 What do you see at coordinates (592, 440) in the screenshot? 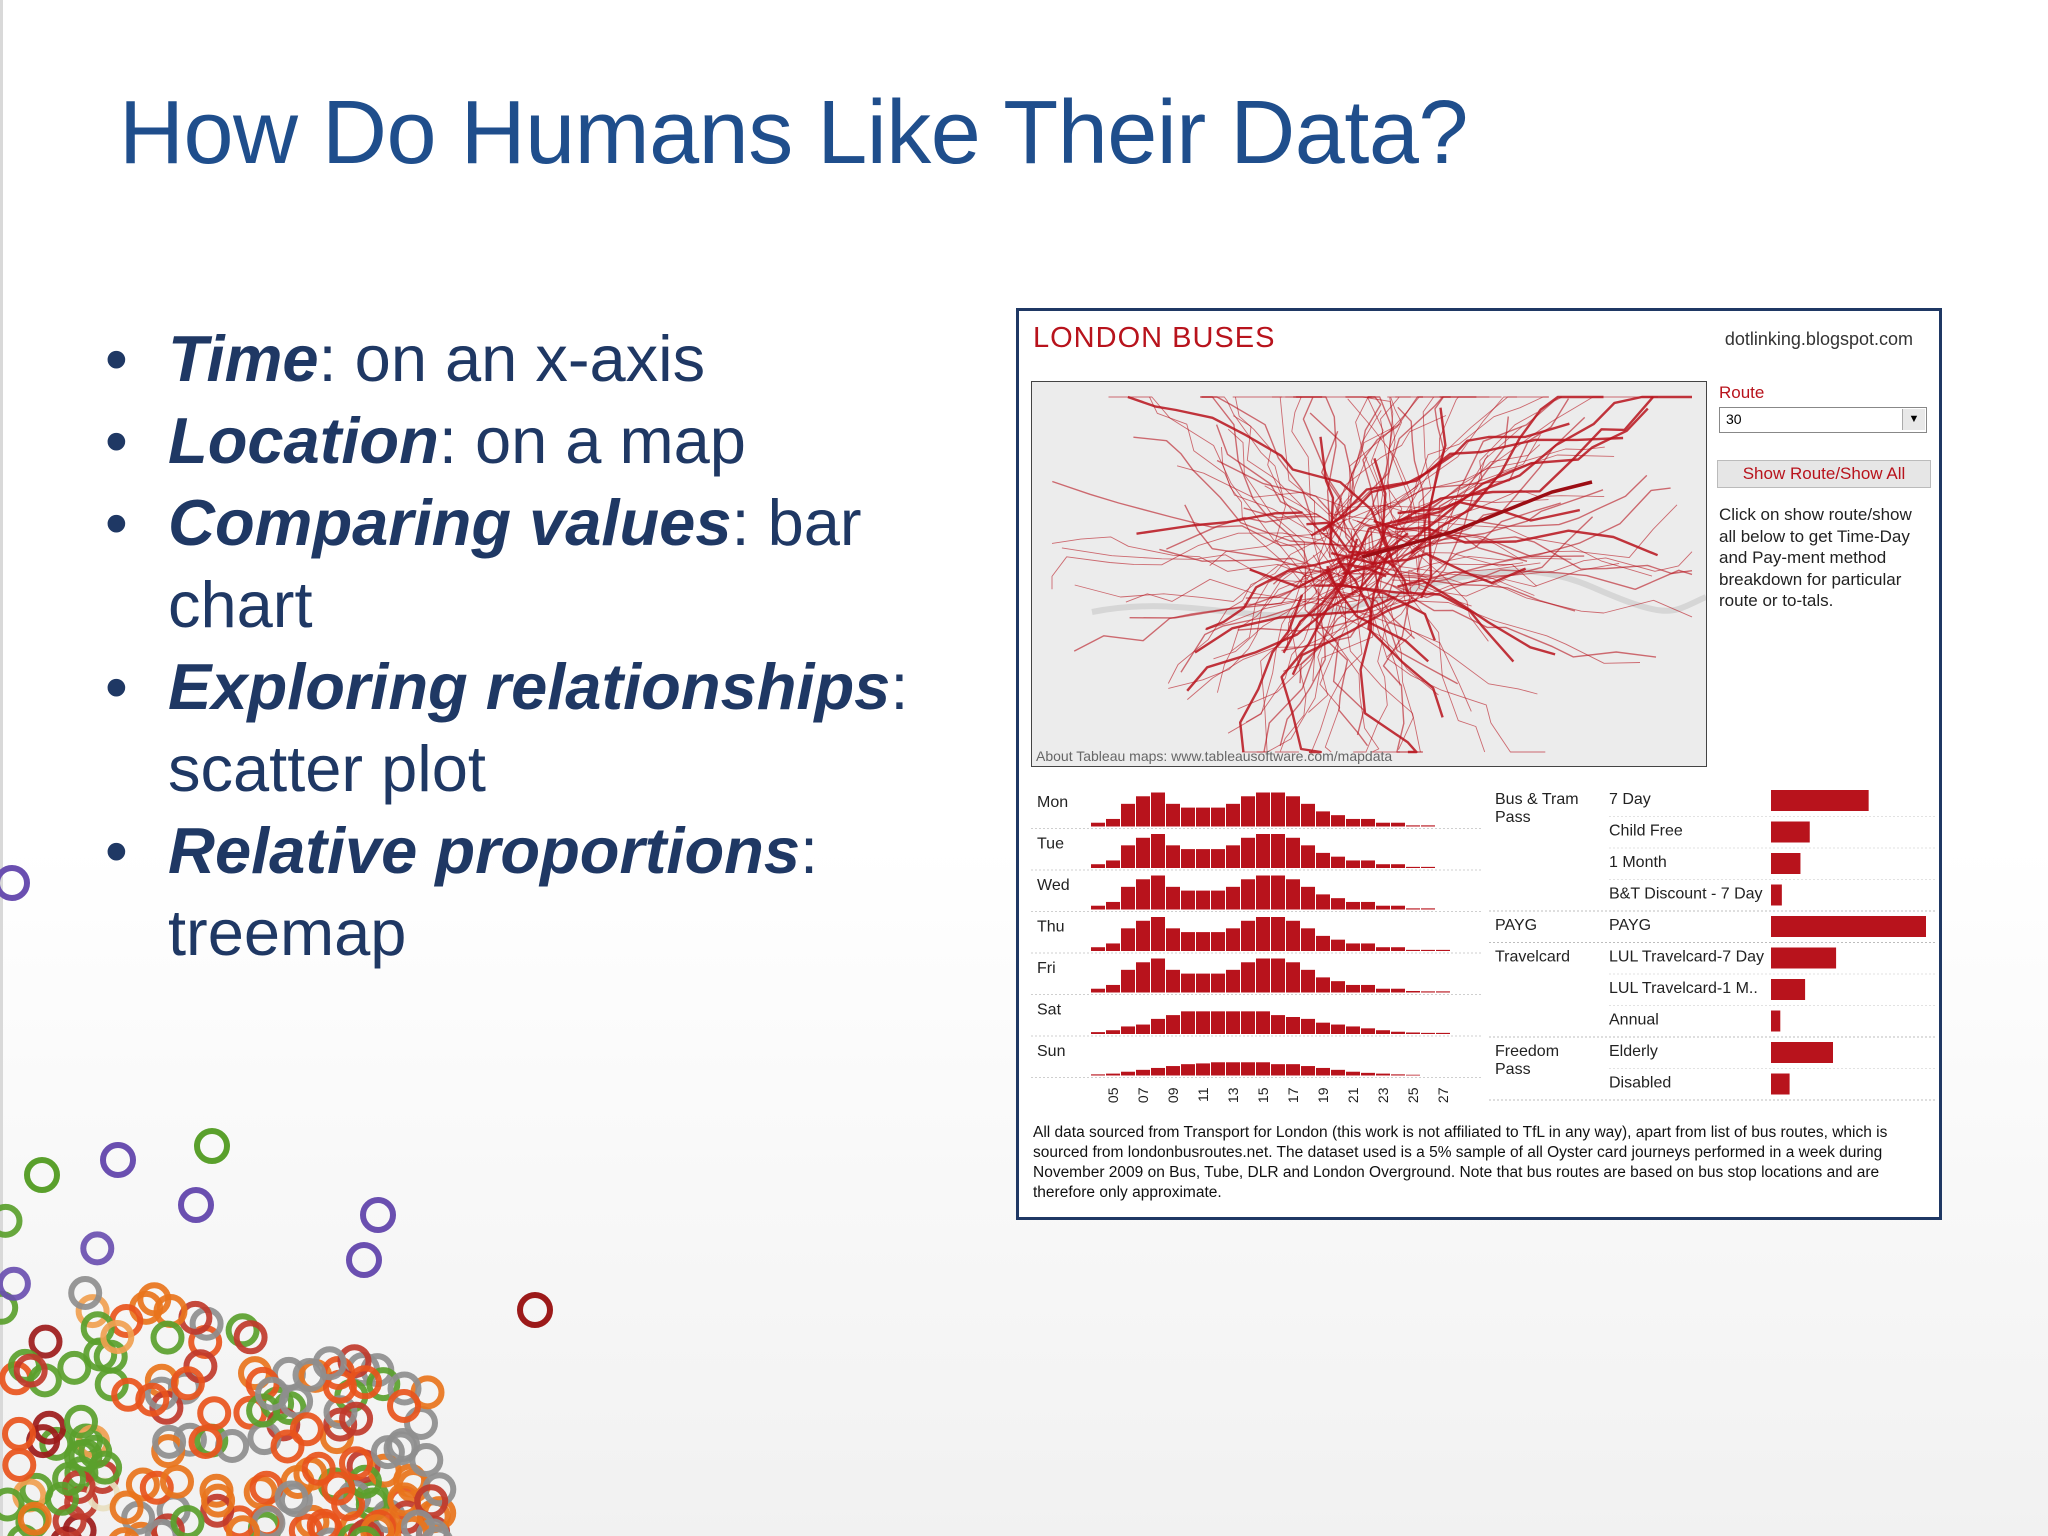
I see `bullet-text: : on a map` at bounding box center [592, 440].